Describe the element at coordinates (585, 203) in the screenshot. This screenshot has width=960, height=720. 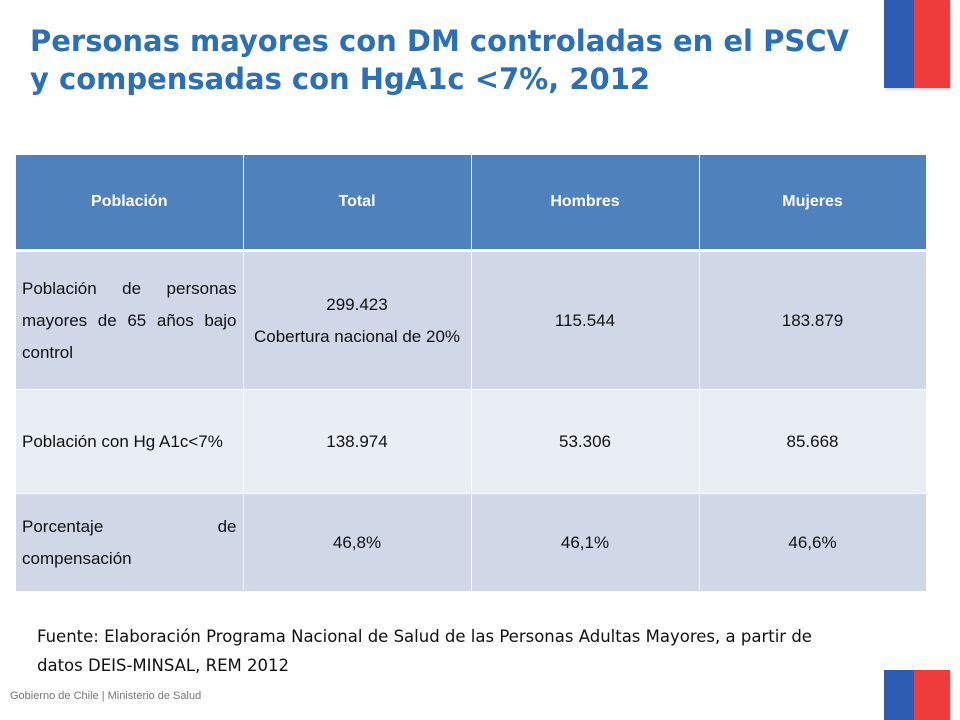
I see `header-hombres: Hombres` at that location.